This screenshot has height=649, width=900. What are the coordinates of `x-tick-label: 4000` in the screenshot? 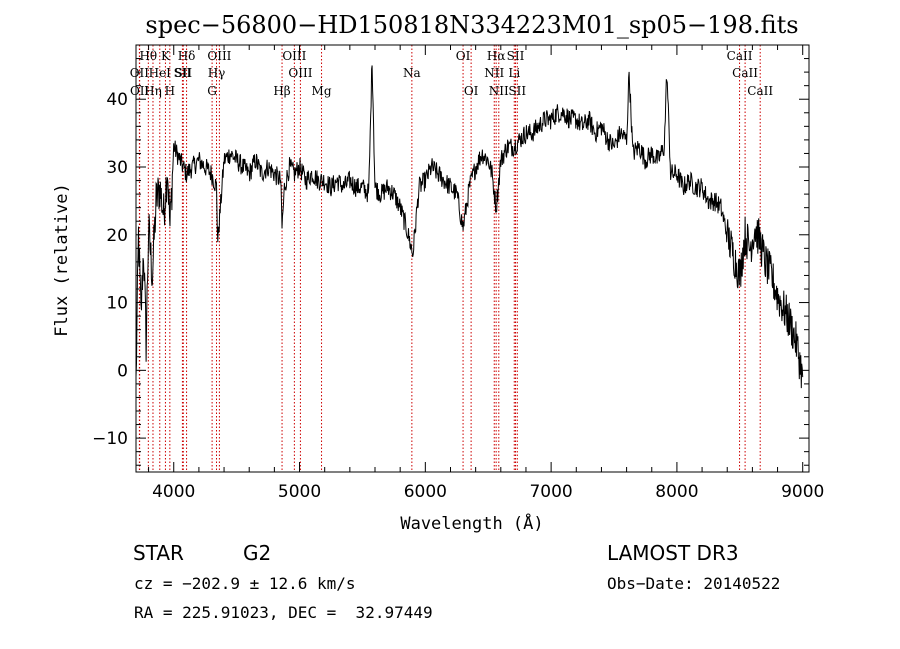 It's located at (173, 492).